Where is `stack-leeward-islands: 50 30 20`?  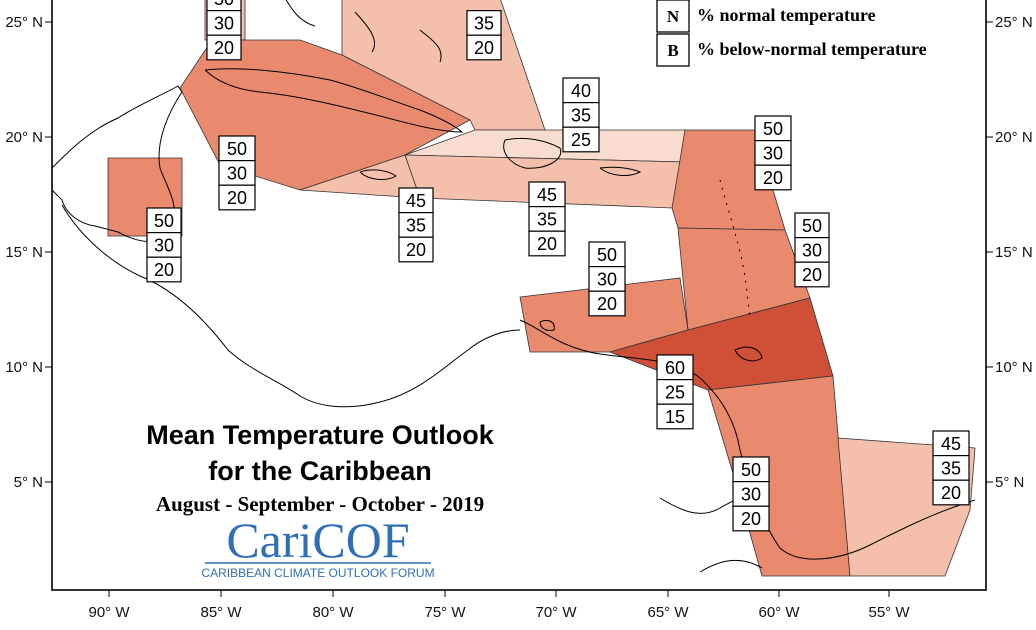
stack-leeward-islands: 50 30 20 is located at coordinates (773, 153).